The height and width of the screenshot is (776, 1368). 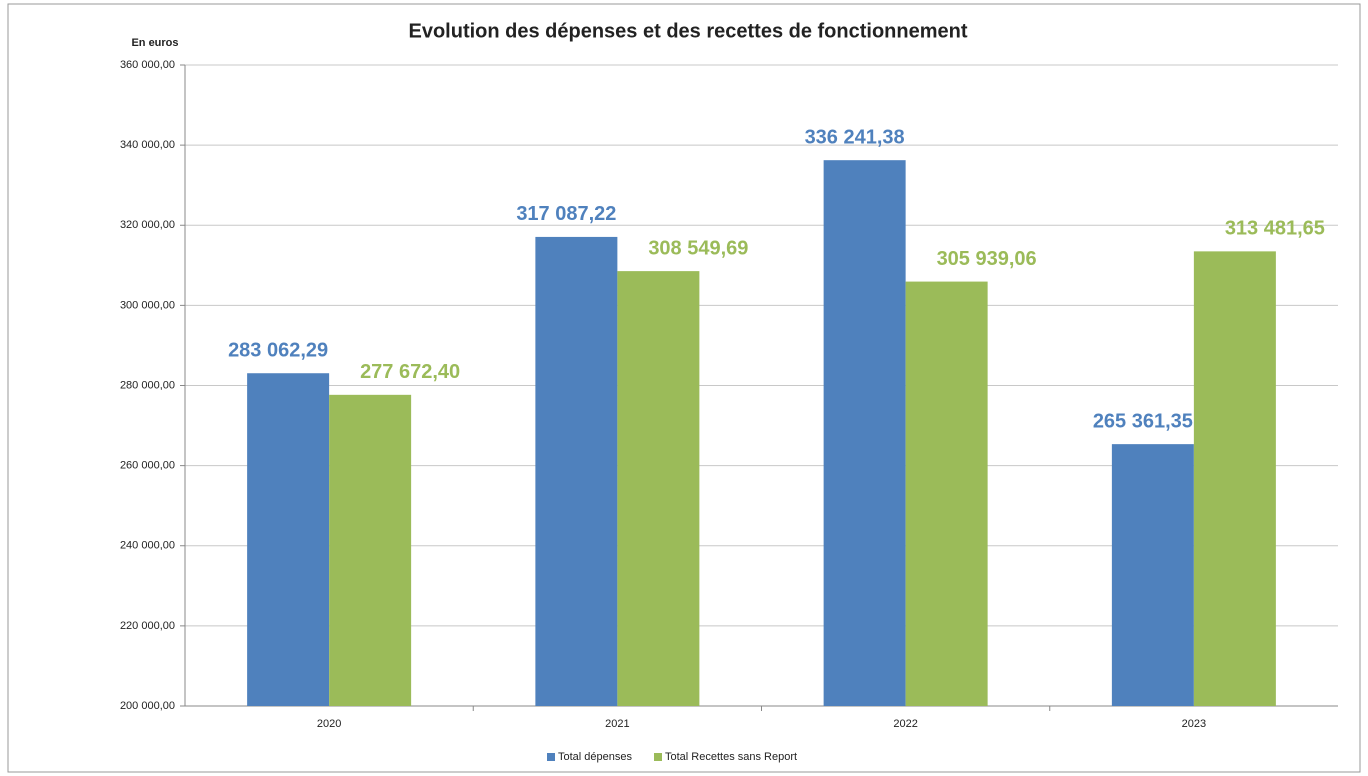 What do you see at coordinates (147, 65) in the screenshot?
I see `y-tick-label: 360 000,00` at bounding box center [147, 65].